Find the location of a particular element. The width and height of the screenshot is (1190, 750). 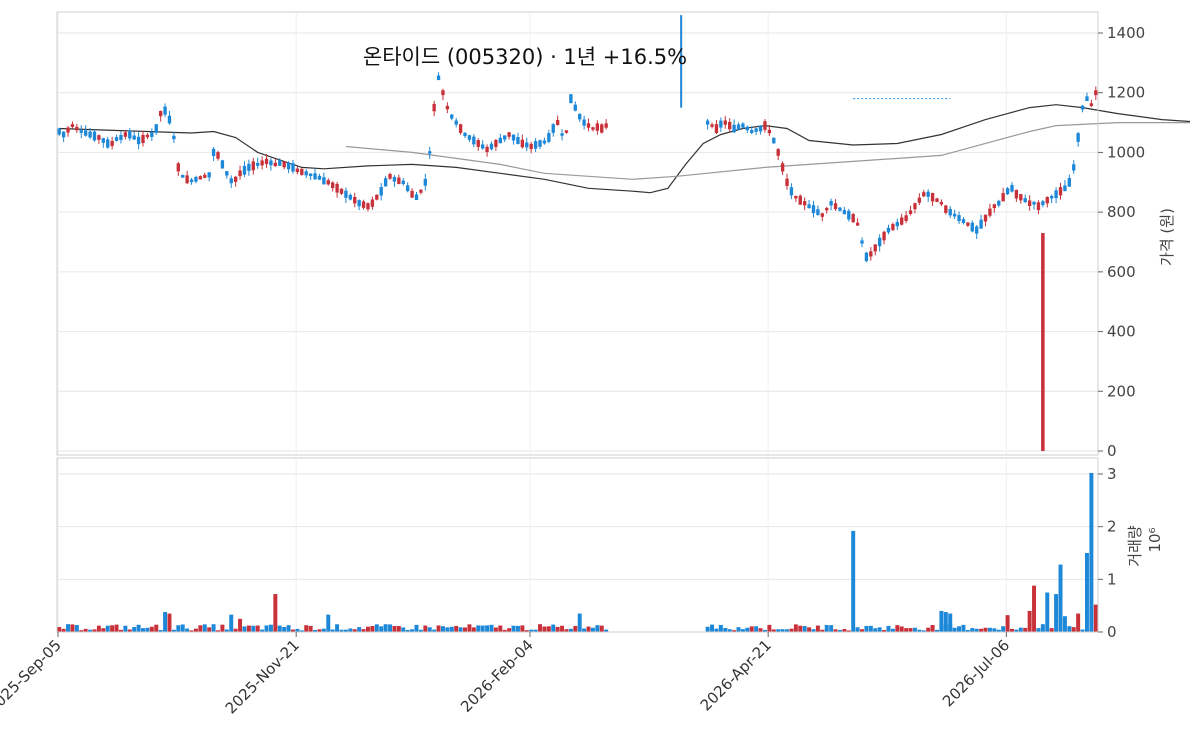

price-tick-label: 0 is located at coordinates (1112, 451).